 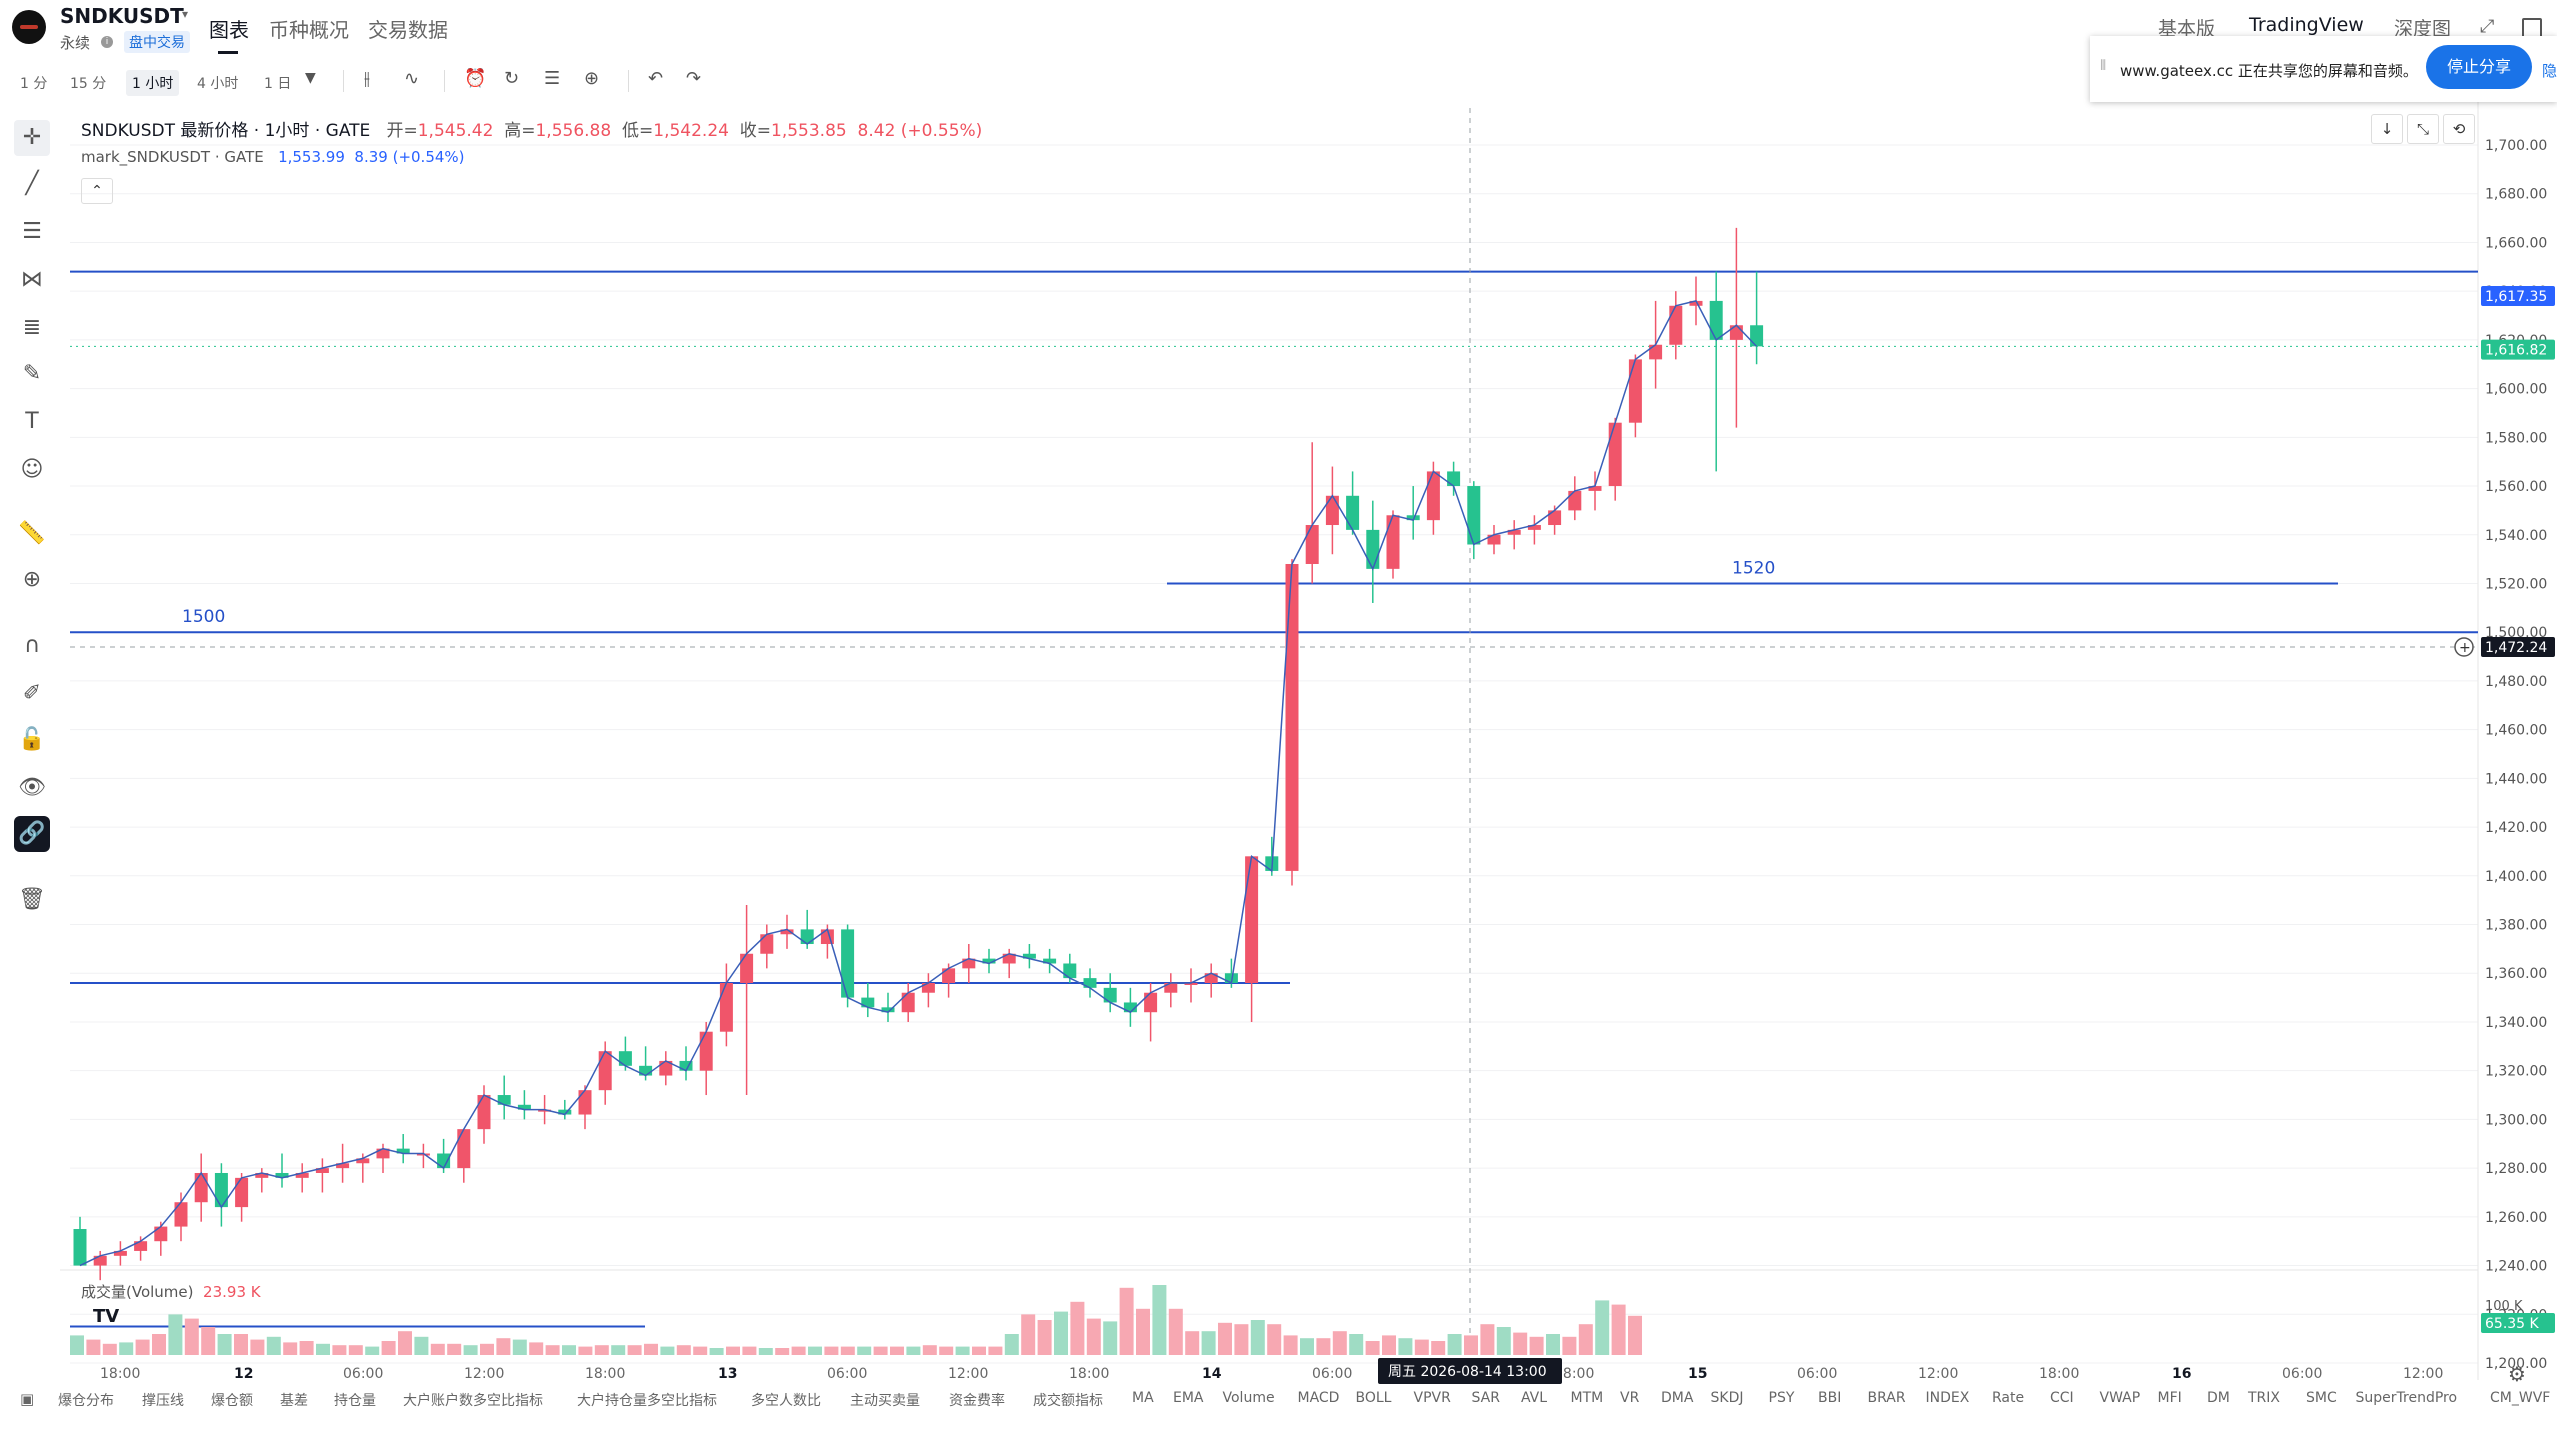 I want to click on indicators-icon: ∿, so click(x=412, y=78).